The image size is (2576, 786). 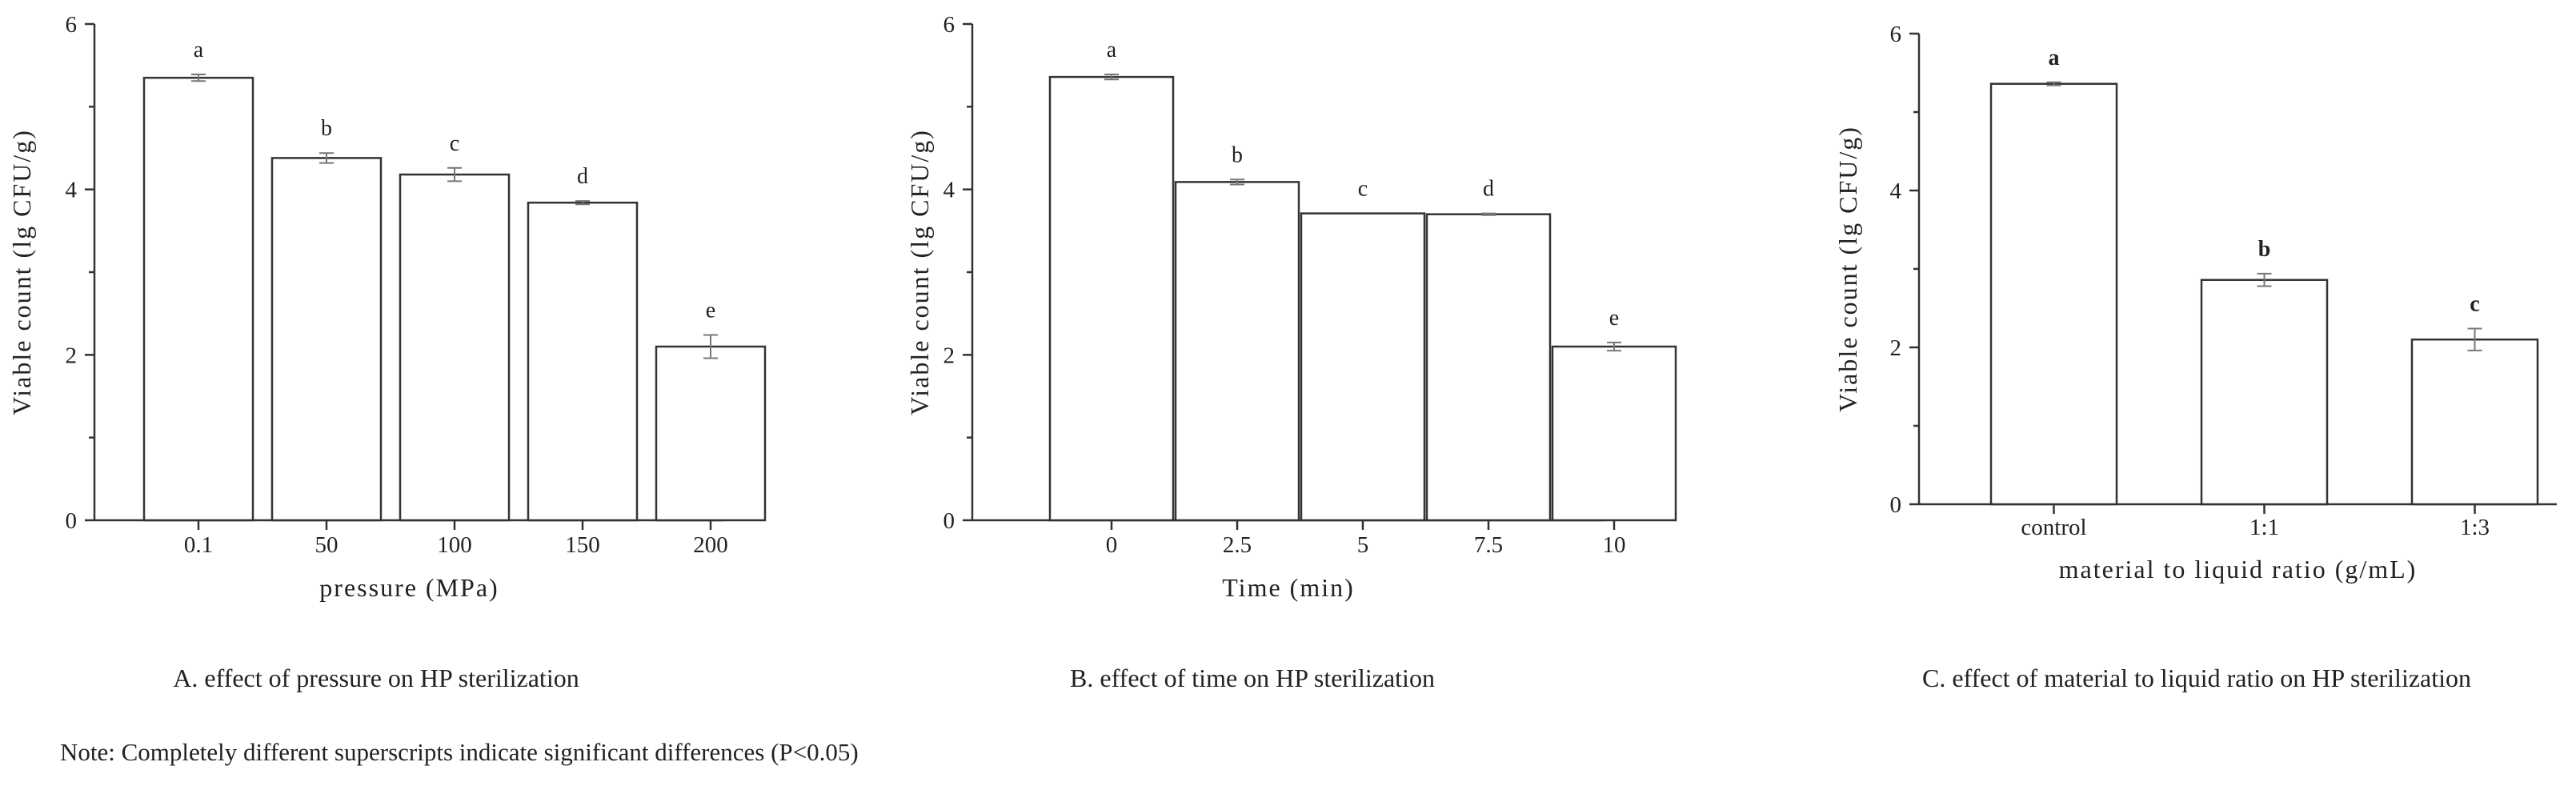 I want to click on x-tick-label-1: 1:1, so click(x=2264, y=527).